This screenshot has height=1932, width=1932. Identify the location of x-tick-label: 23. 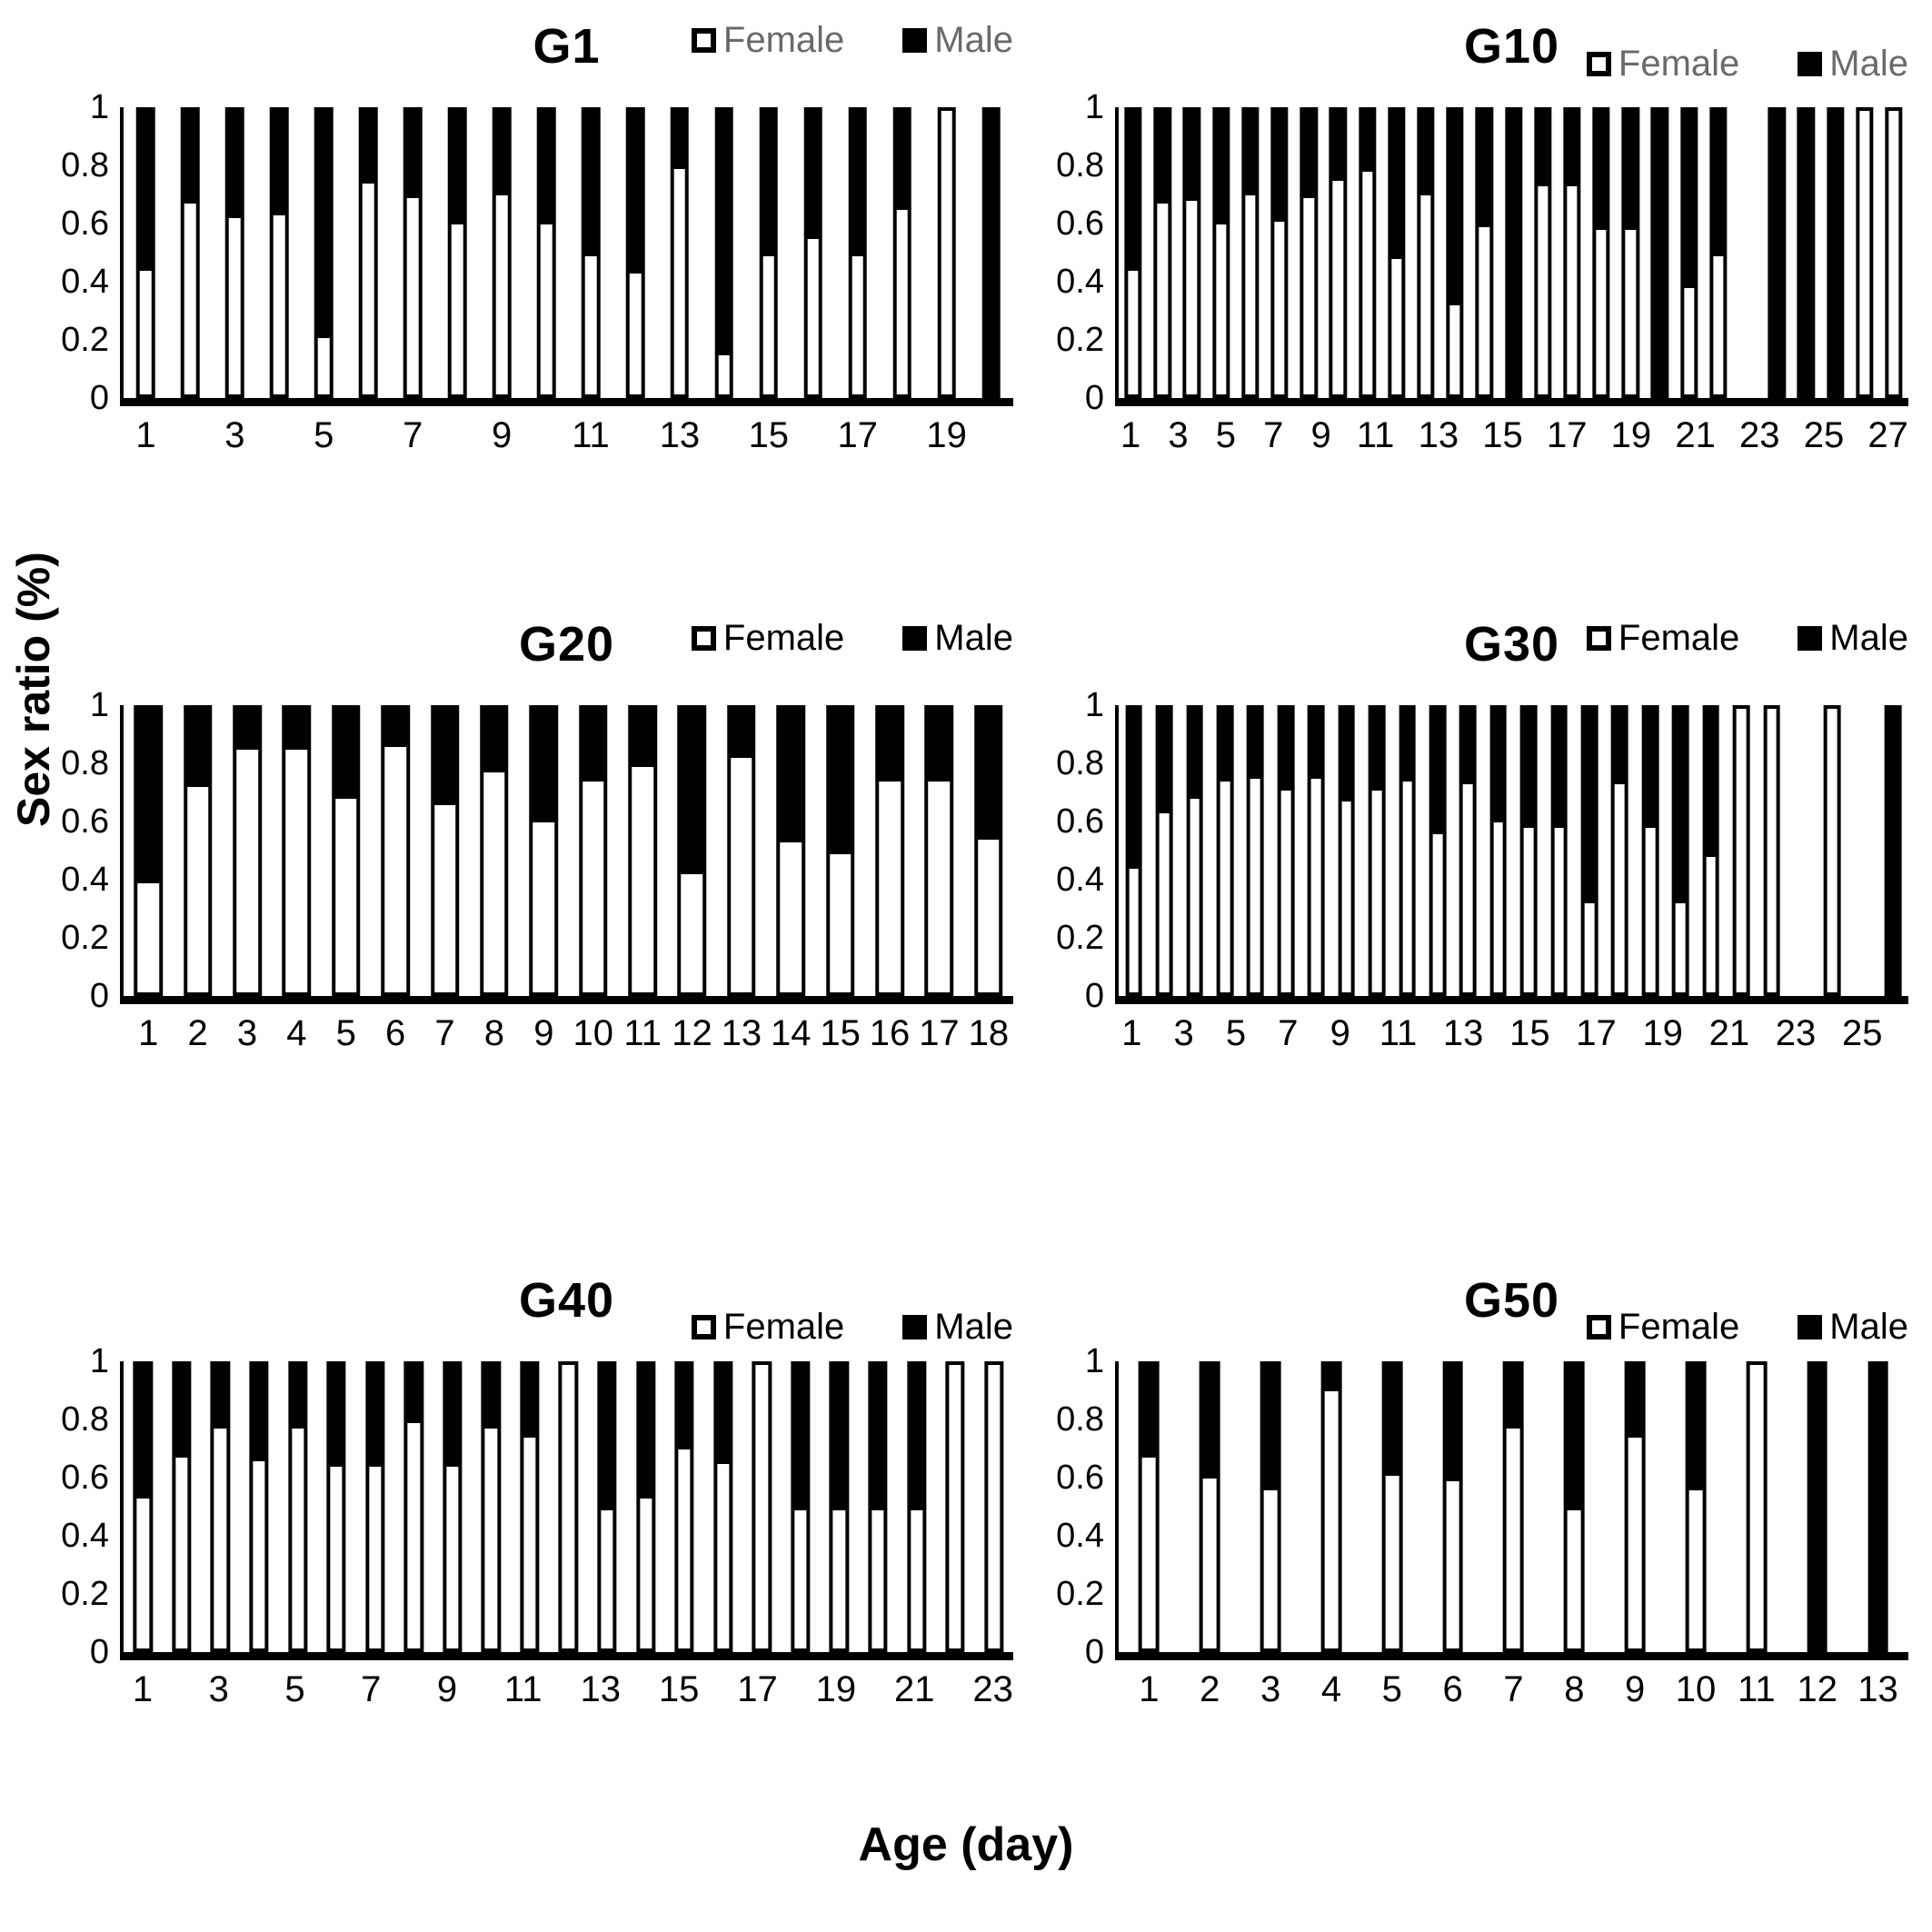
(1759, 435).